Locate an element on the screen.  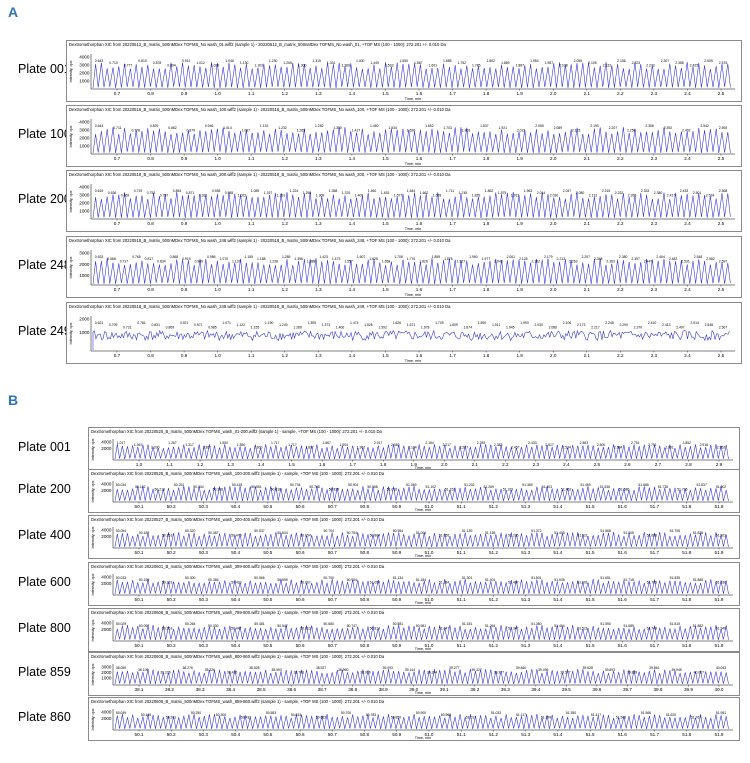
peak-label: 1.752 is located at coordinates (462, 63).